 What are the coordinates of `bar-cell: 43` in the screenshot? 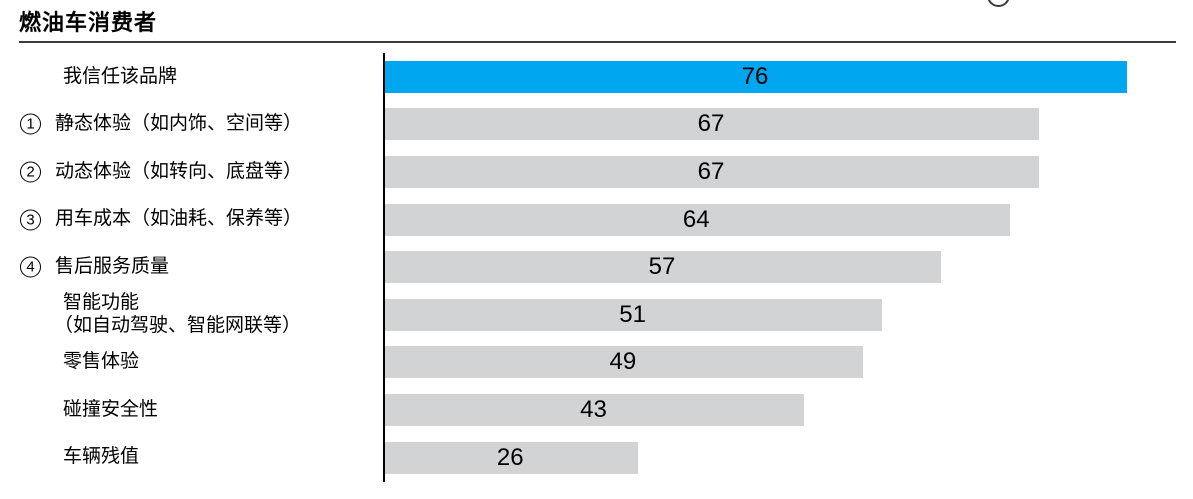 It's located at (788, 410).